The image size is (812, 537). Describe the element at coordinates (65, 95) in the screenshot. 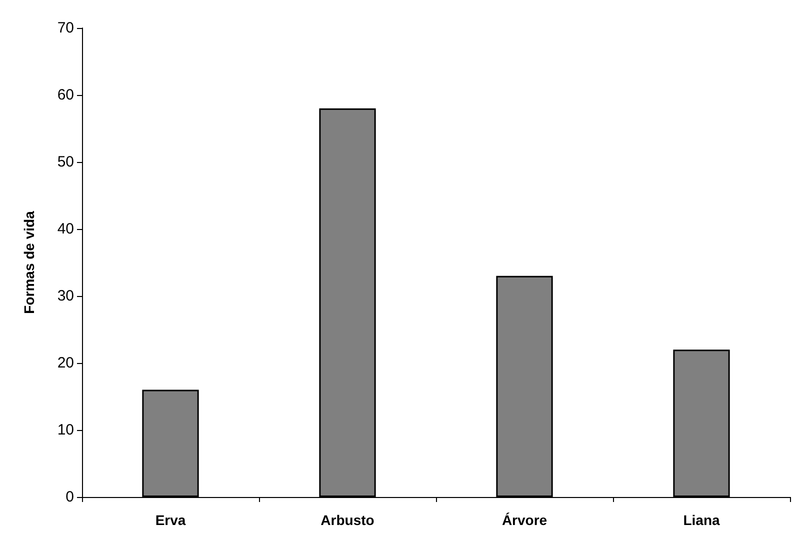

I see `y-tick-label: 60` at that location.